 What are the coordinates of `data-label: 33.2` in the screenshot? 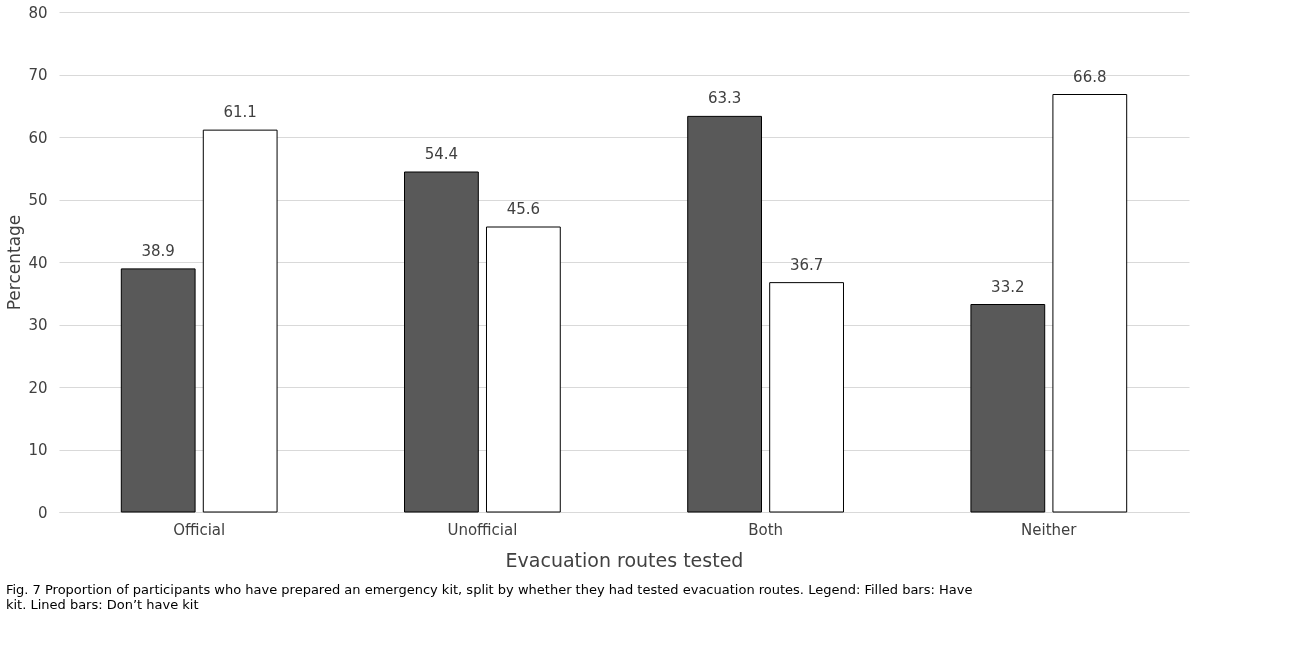 It's located at (1008, 286).